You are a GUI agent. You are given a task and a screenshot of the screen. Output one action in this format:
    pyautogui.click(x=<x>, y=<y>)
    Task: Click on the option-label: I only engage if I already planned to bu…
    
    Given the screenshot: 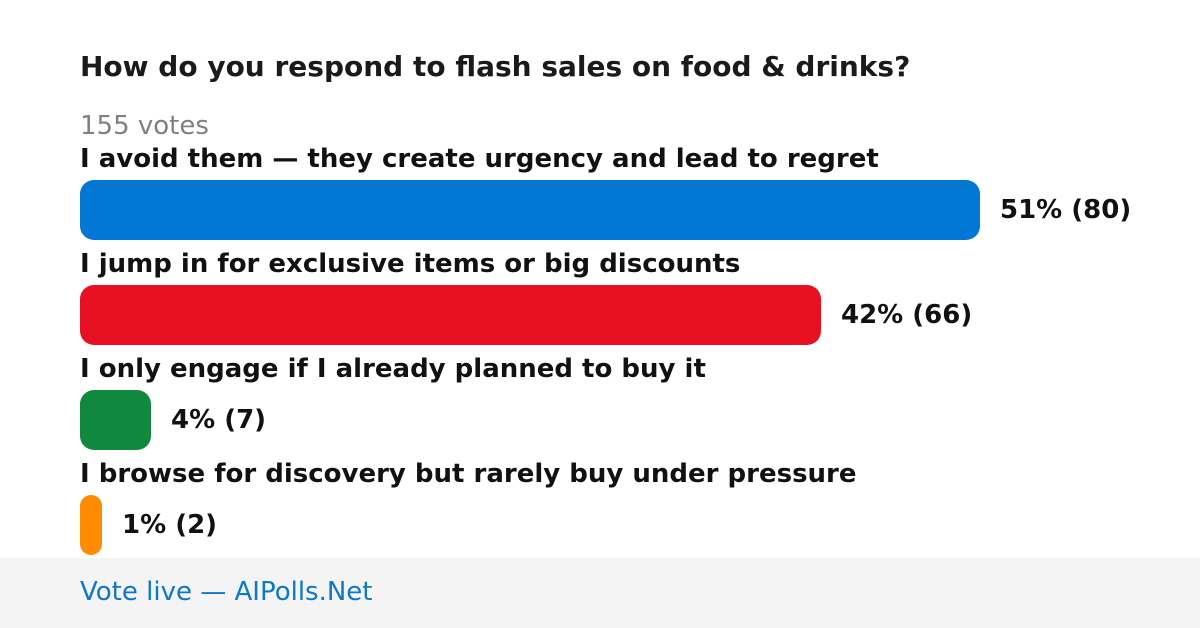 What is the action you would take?
    pyautogui.click(x=393, y=369)
    